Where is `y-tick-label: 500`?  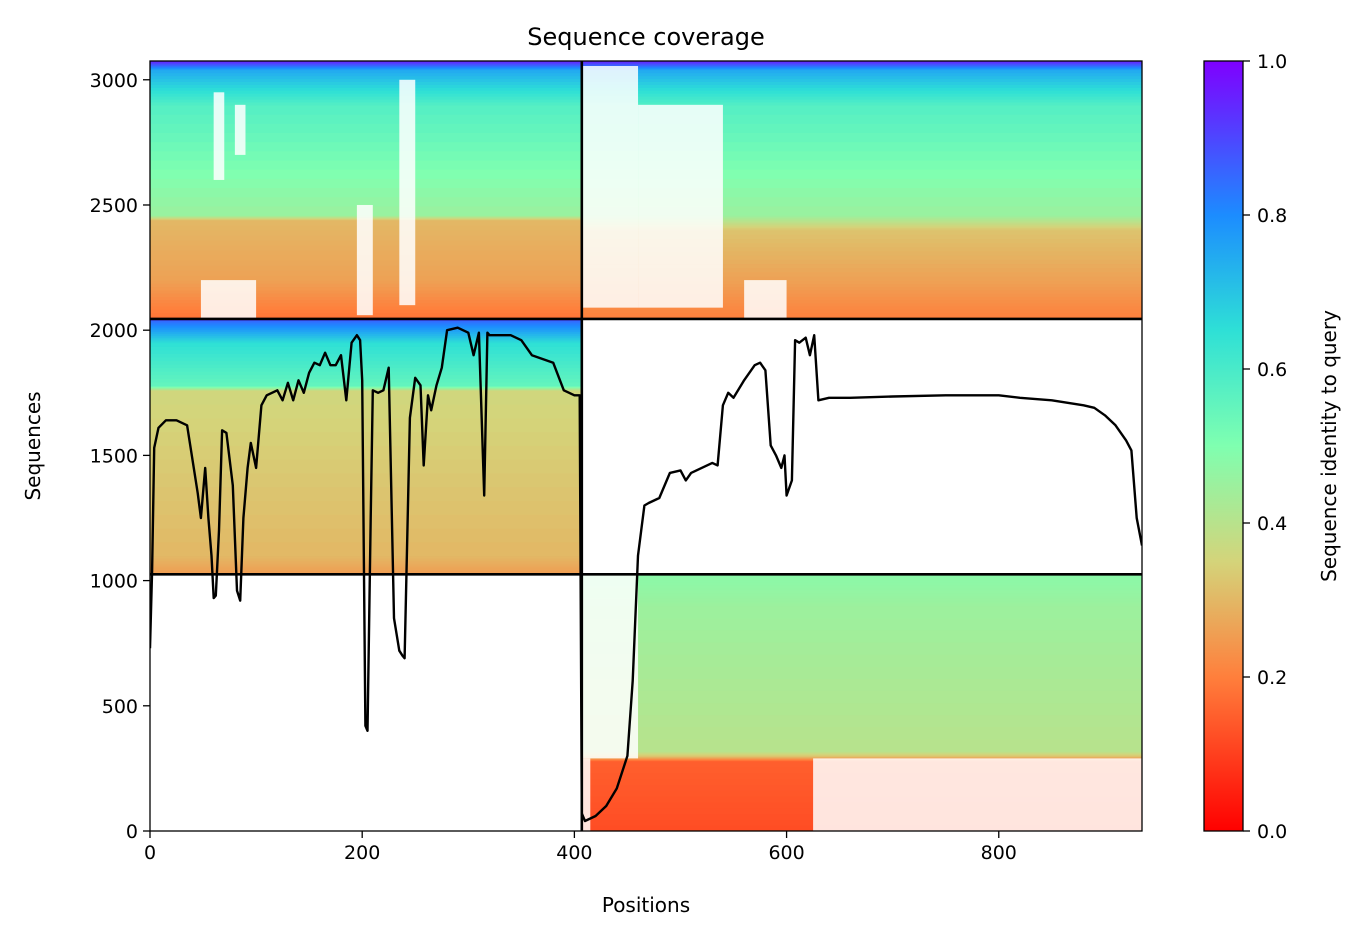
y-tick-label: 500 is located at coordinates (120, 707).